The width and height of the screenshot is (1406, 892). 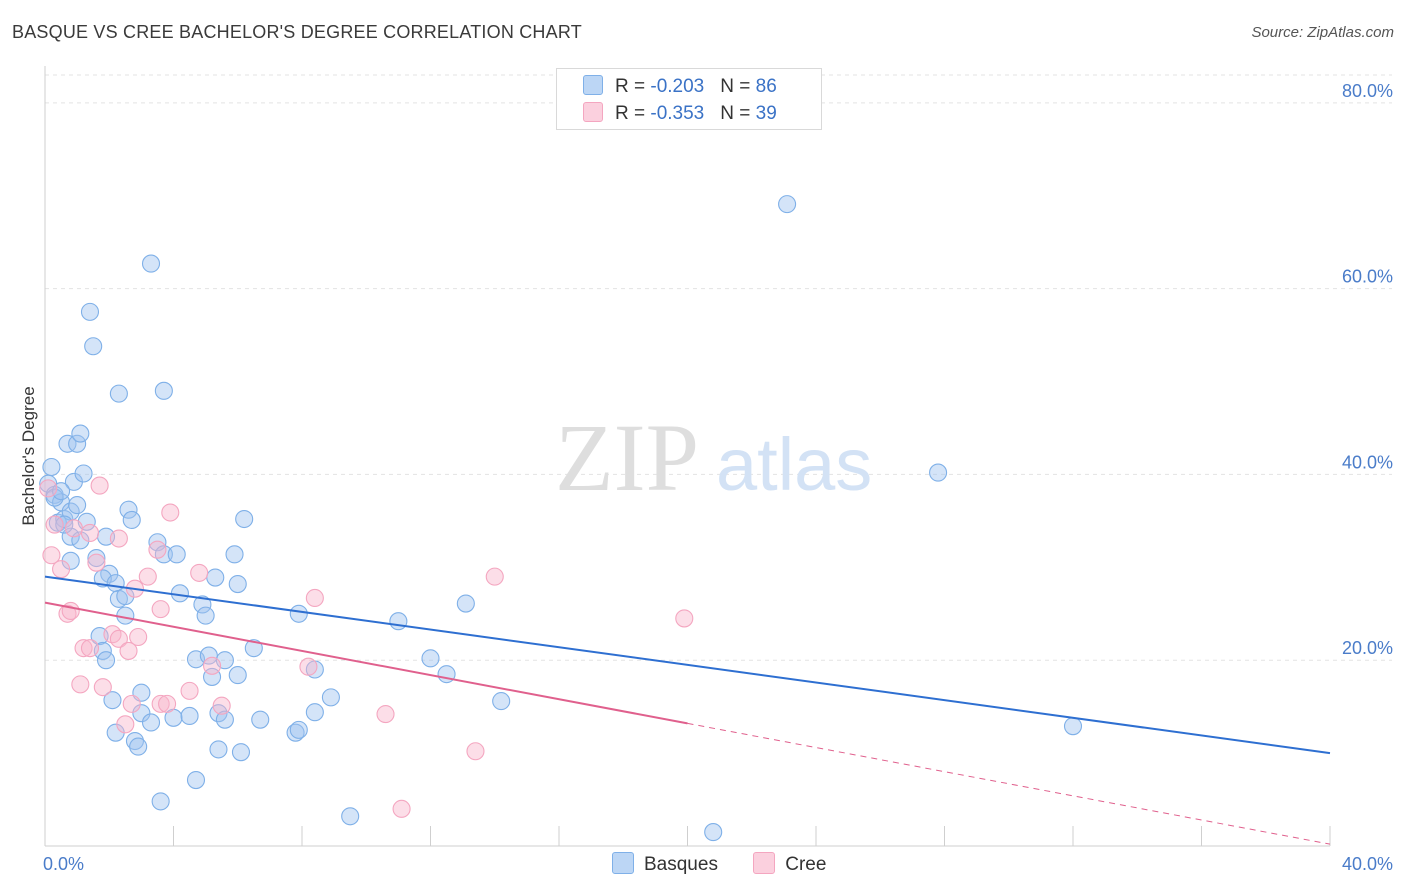 I want to click on legend-n-value-basques: 86, so click(x=766, y=86).